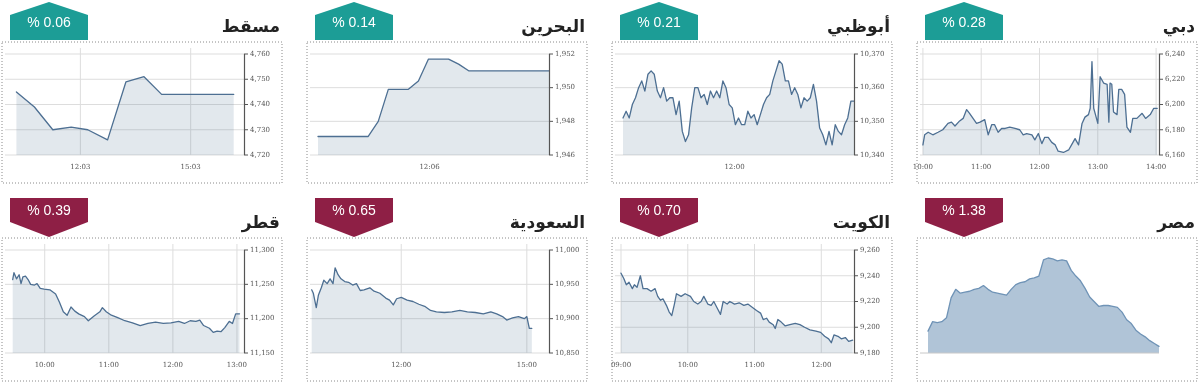 The image size is (1200, 385). Describe the element at coordinates (861, 222) in the screenshot. I see `chart-title: الكويت` at that location.